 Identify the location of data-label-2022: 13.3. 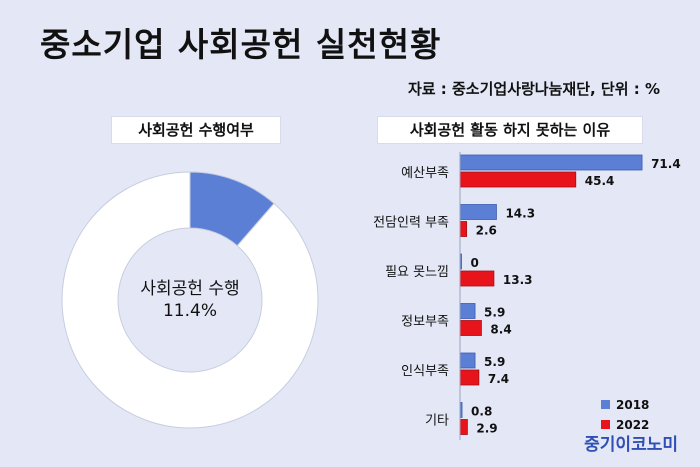
(518, 280).